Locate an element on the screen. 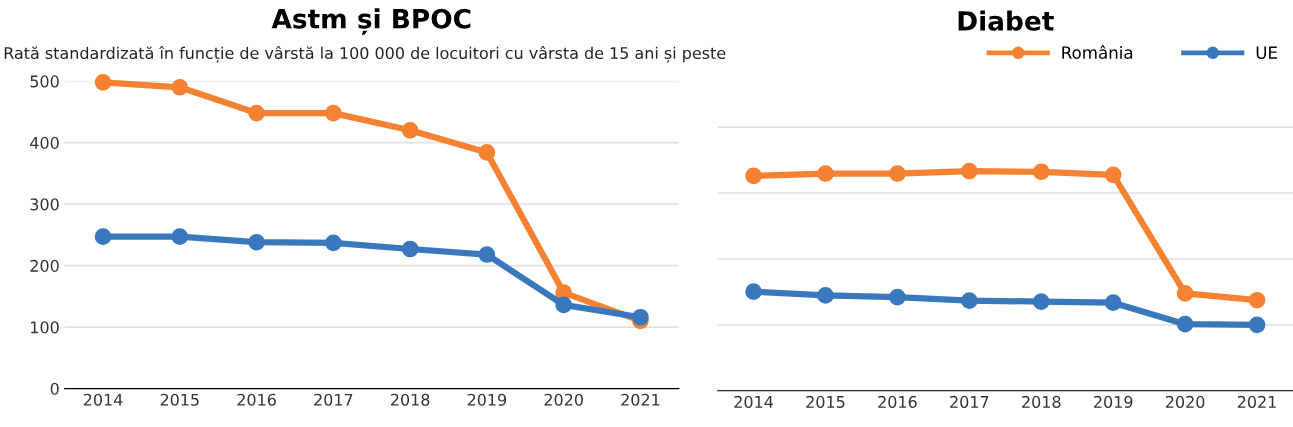 The width and height of the screenshot is (1293, 427). y-tick-label: 300 is located at coordinates (44, 204).